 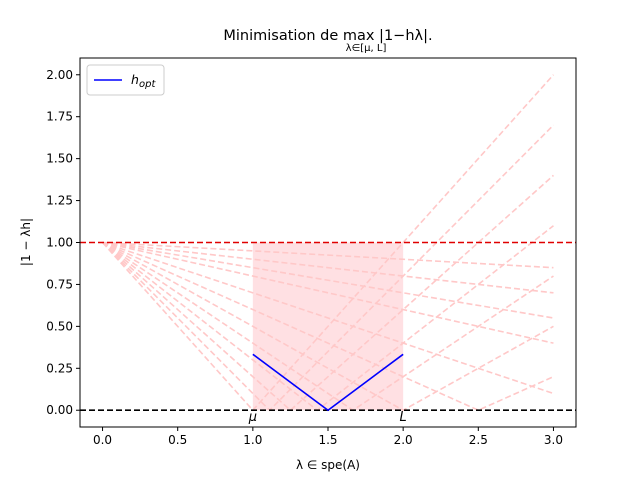 I want to click on legend-label: h, so click(x=135, y=79).